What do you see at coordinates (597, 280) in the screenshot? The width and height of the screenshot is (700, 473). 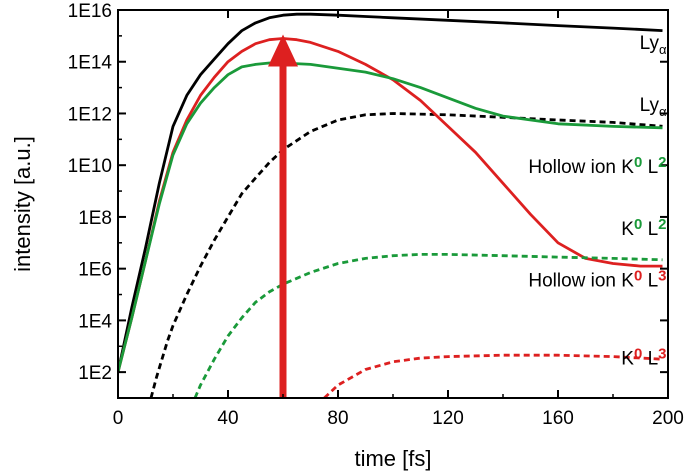 I see `series-annotation: Hollow ion K0 L3` at bounding box center [597, 280].